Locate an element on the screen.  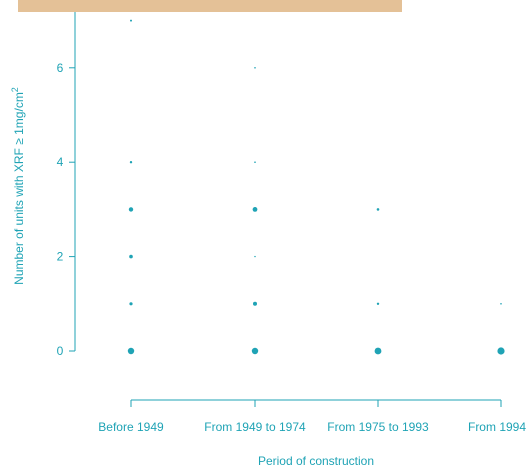
y-axis: 0 2 4 6 is located at coordinates (66, 185).